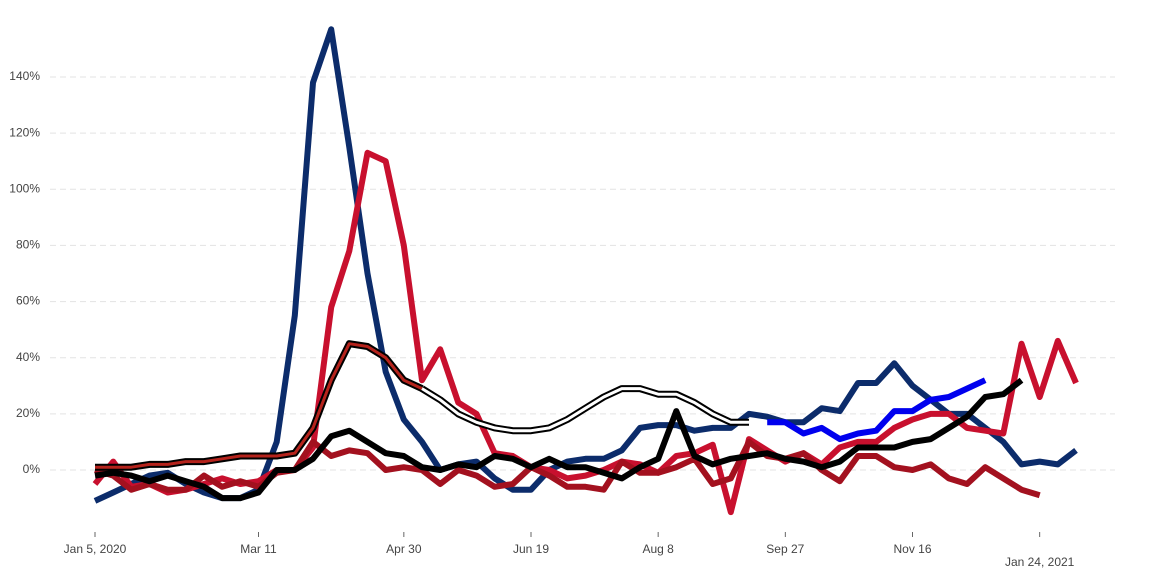 Image resolution: width=1152 pixels, height=576 pixels. What do you see at coordinates (28, 245) in the screenshot?
I see `y-tick-label: 80%` at bounding box center [28, 245].